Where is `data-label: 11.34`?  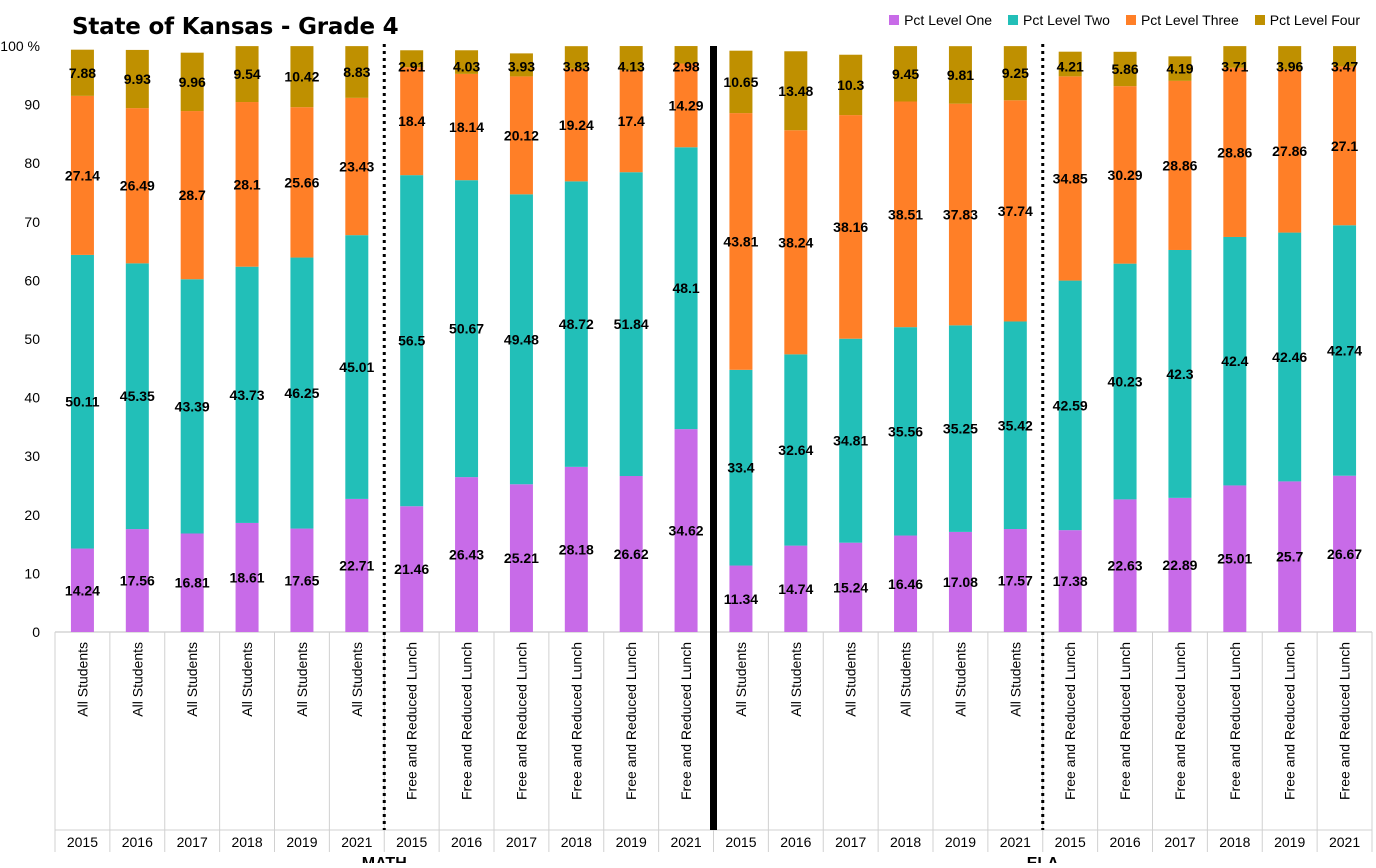
data-label: 11.34 is located at coordinates (741, 599).